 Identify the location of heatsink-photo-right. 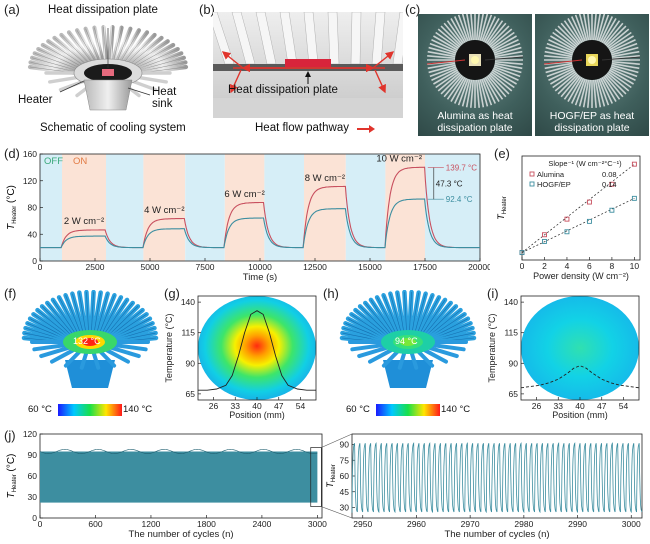
(592, 61).